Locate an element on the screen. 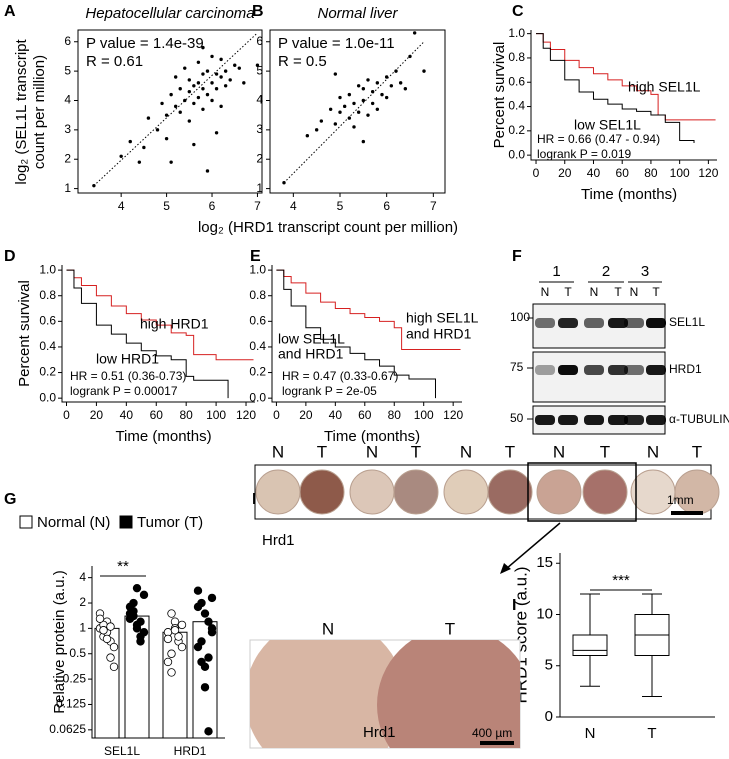 The height and width of the screenshot is (759, 729). chart-title: Hepatocellular carcinoma is located at coordinates (169, 13).